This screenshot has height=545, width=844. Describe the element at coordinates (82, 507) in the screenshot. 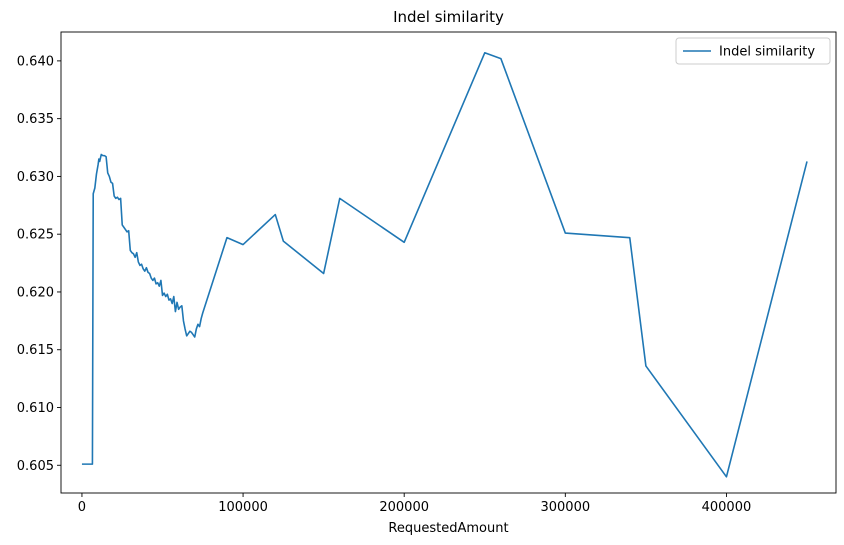

I see `x-tick-label-0: 0` at that location.